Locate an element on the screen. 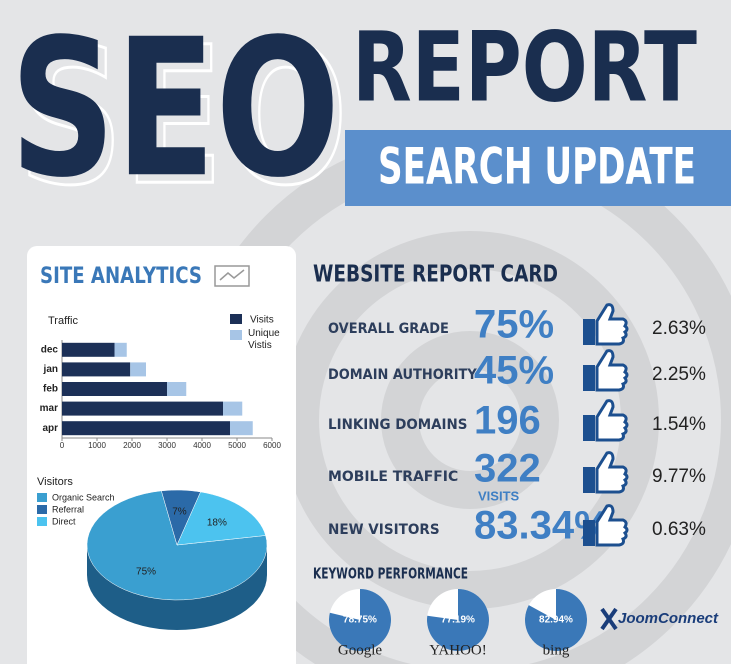  chart-title: Visitors is located at coordinates (55, 482).